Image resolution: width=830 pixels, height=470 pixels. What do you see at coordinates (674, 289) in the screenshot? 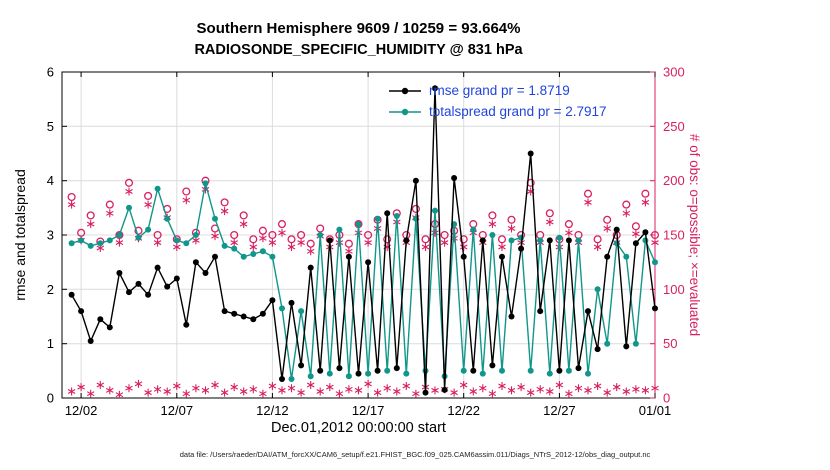
I see `svg-text: 100` at bounding box center [674, 289].